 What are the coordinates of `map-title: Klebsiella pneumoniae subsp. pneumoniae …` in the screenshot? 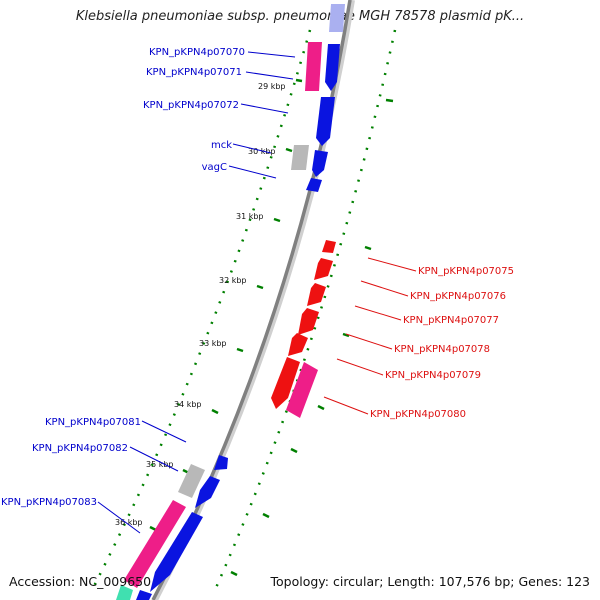 It's located at (300, 16).